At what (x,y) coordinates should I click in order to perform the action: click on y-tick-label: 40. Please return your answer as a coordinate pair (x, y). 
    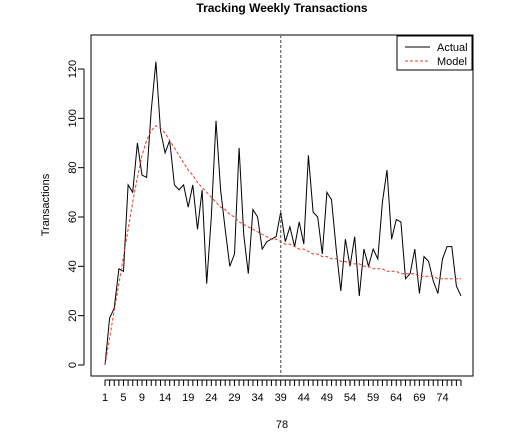
    Looking at the image, I should click on (73, 266).